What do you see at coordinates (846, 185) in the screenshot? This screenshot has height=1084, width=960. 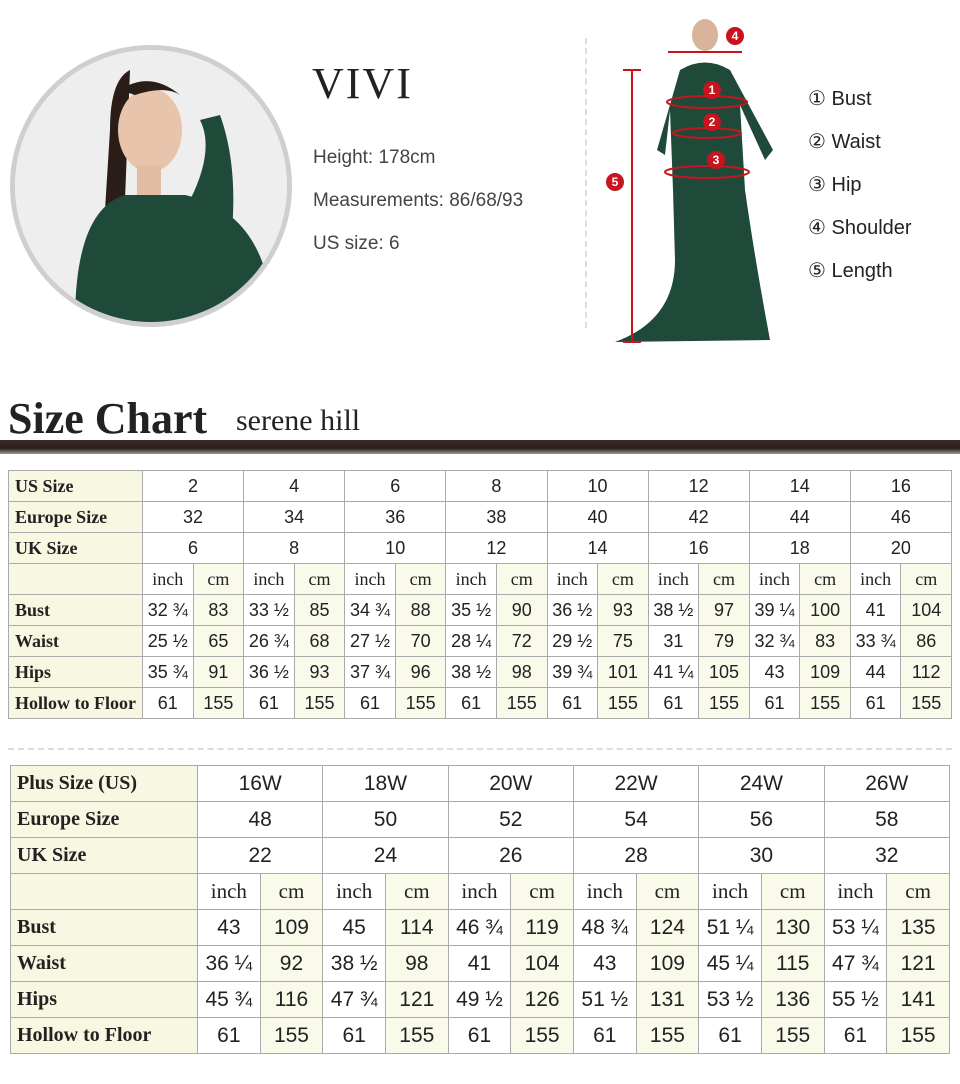 I see `legend-label: Hip` at bounding box center [846, 185].